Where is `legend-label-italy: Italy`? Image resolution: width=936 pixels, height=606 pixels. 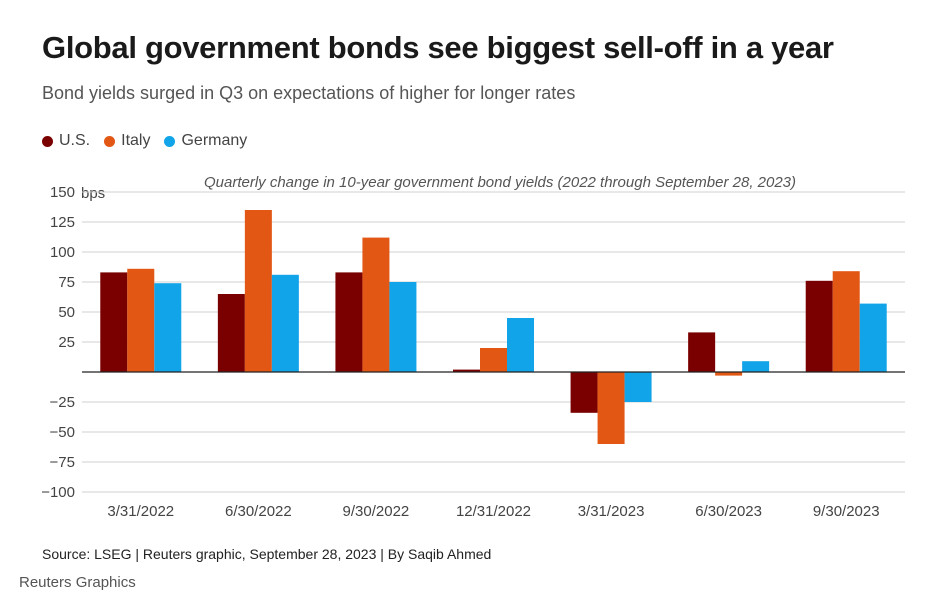 legend-label-italy: Italy is located at coordinates (136, 140).